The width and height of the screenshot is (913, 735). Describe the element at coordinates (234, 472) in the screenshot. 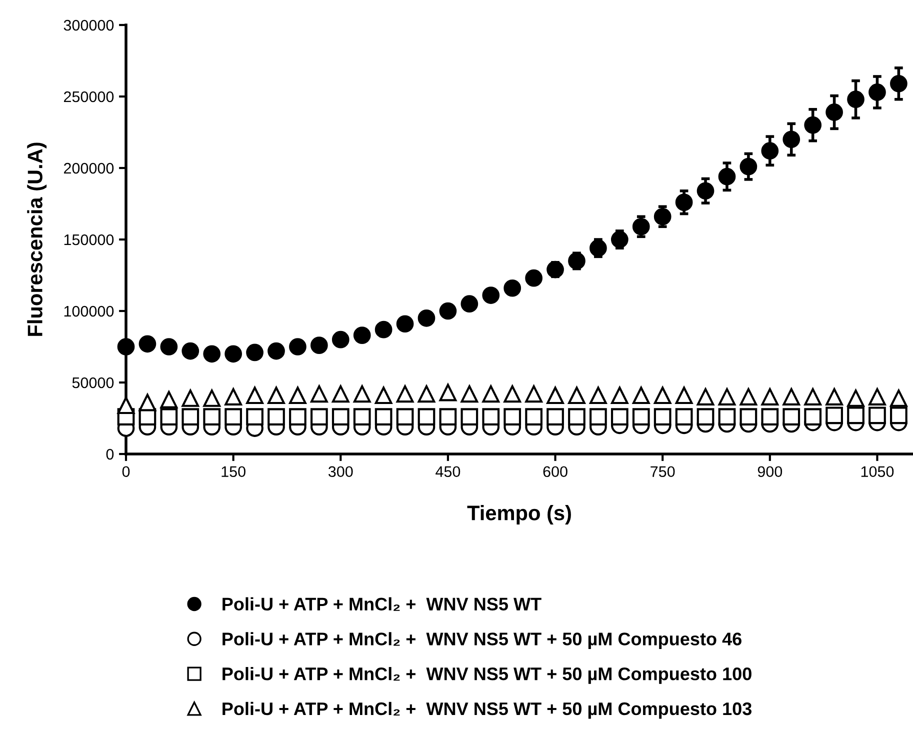

I see `x-tick-label: 150` at that location.